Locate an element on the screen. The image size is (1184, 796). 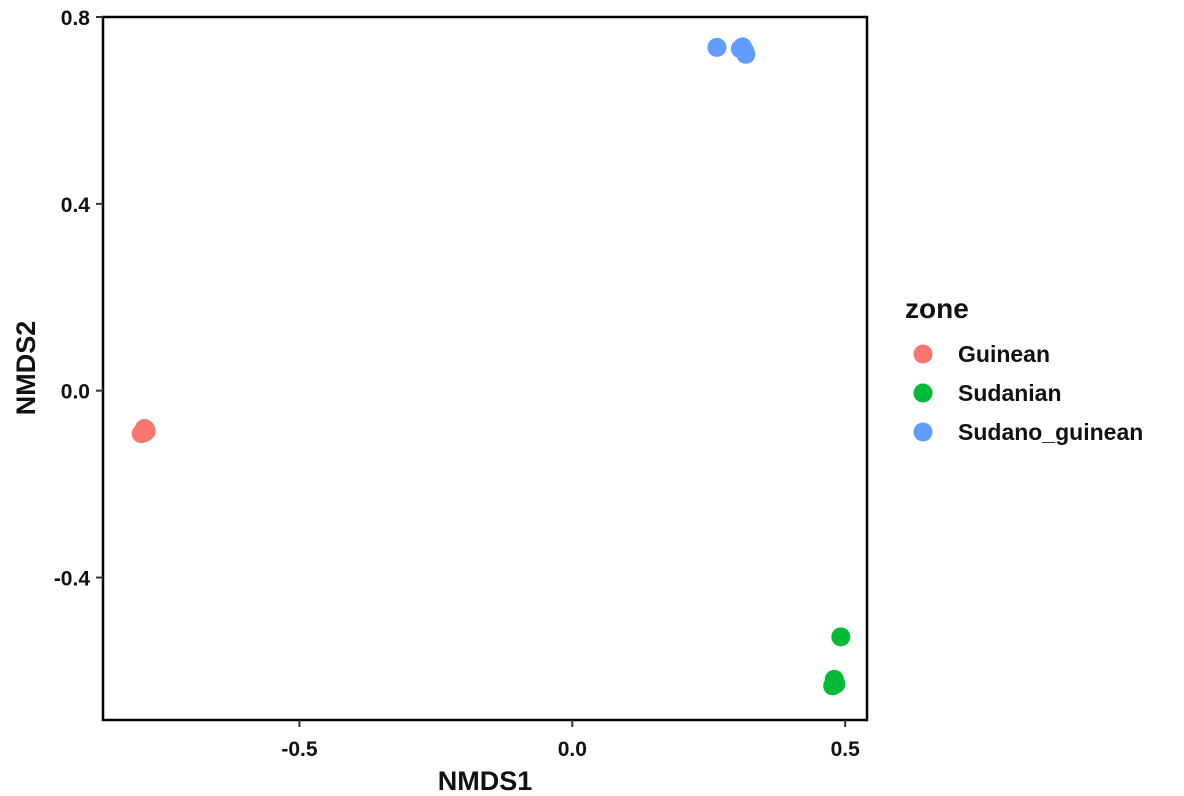
x-tick-label: 0.5 is located at coordinates (846, 749).